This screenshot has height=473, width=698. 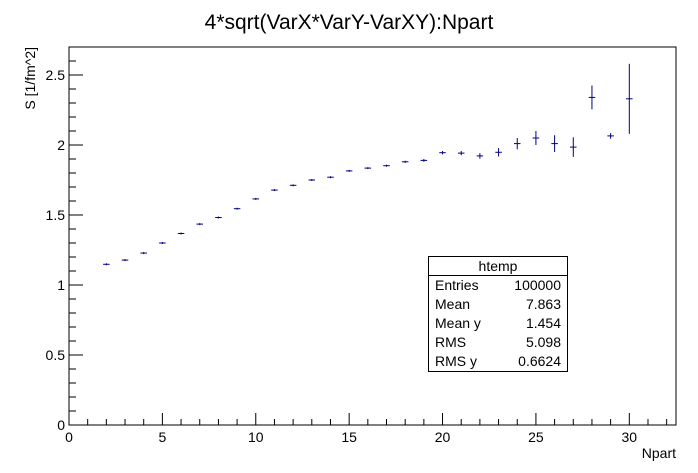 I want to click on y-tick-label: 0.5, so click(x=56, y=355).